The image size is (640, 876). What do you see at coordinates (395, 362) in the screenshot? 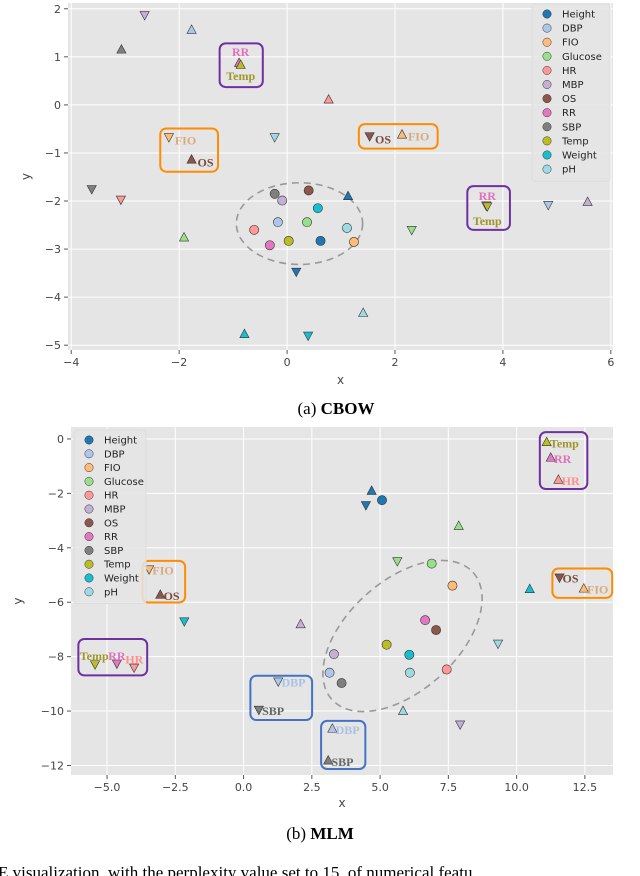
I see `x-tick-label: 2` at bounding box center [395, 362].